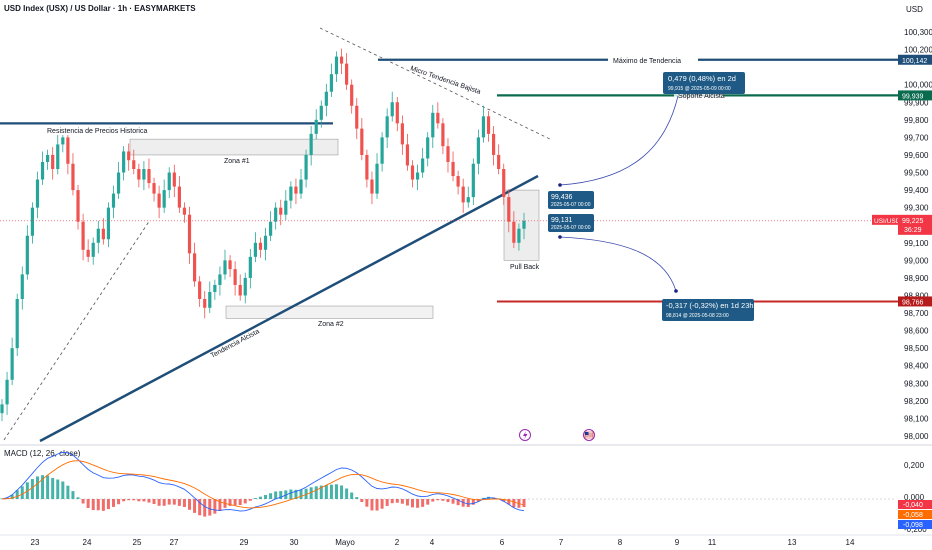 This screenshot has width=932, height=550. Describe the element at coordinates (902, 224) in the screenshot. I see `price-tag: USI/USD 99,225 36:29` at that location.